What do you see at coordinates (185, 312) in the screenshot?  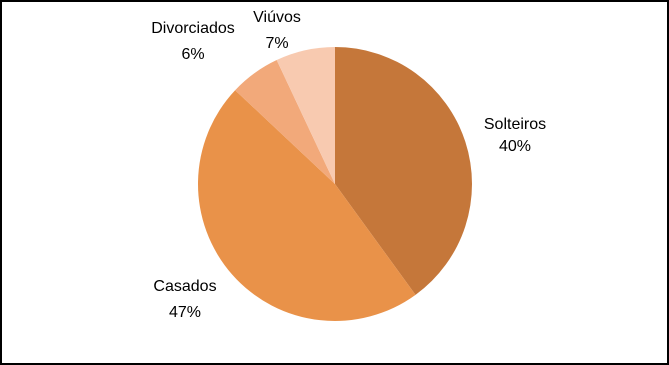 I see `value-label: 47%` at bounding box center [185, 312].